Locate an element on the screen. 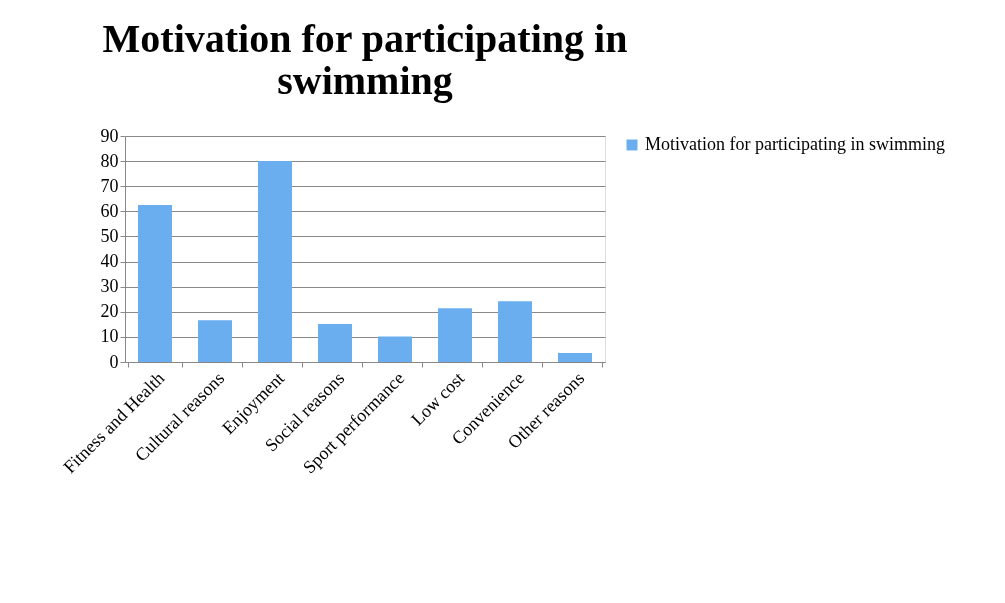 The height and width of the screenshot is (603, 1005). y-tick-label: 80 is located at coordinates (109, 160).